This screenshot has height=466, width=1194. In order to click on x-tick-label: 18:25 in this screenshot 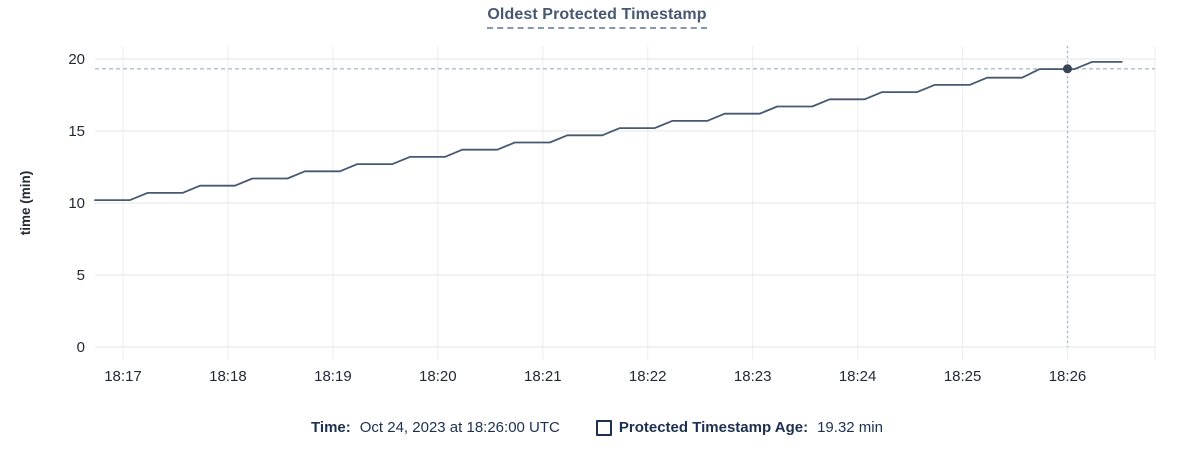, I will do `click(963, 376)`.